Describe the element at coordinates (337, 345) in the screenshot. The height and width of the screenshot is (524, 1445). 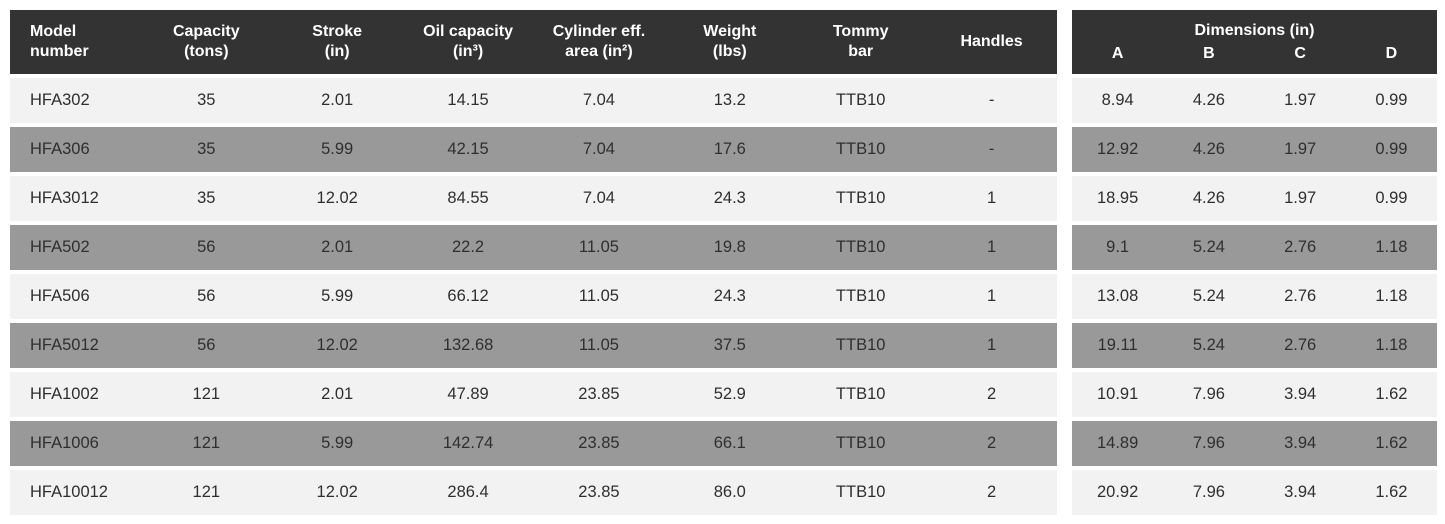
I see `cell-stroke: 12.02` at that location.